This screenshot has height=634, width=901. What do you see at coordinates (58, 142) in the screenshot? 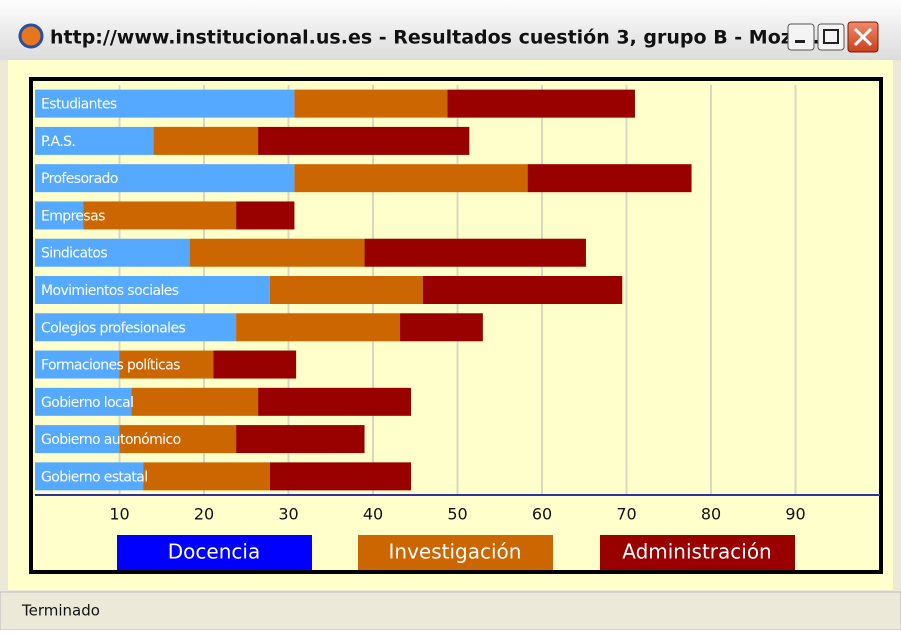
I see `category-label: P.A.S.` at bounding box center [58, 142].